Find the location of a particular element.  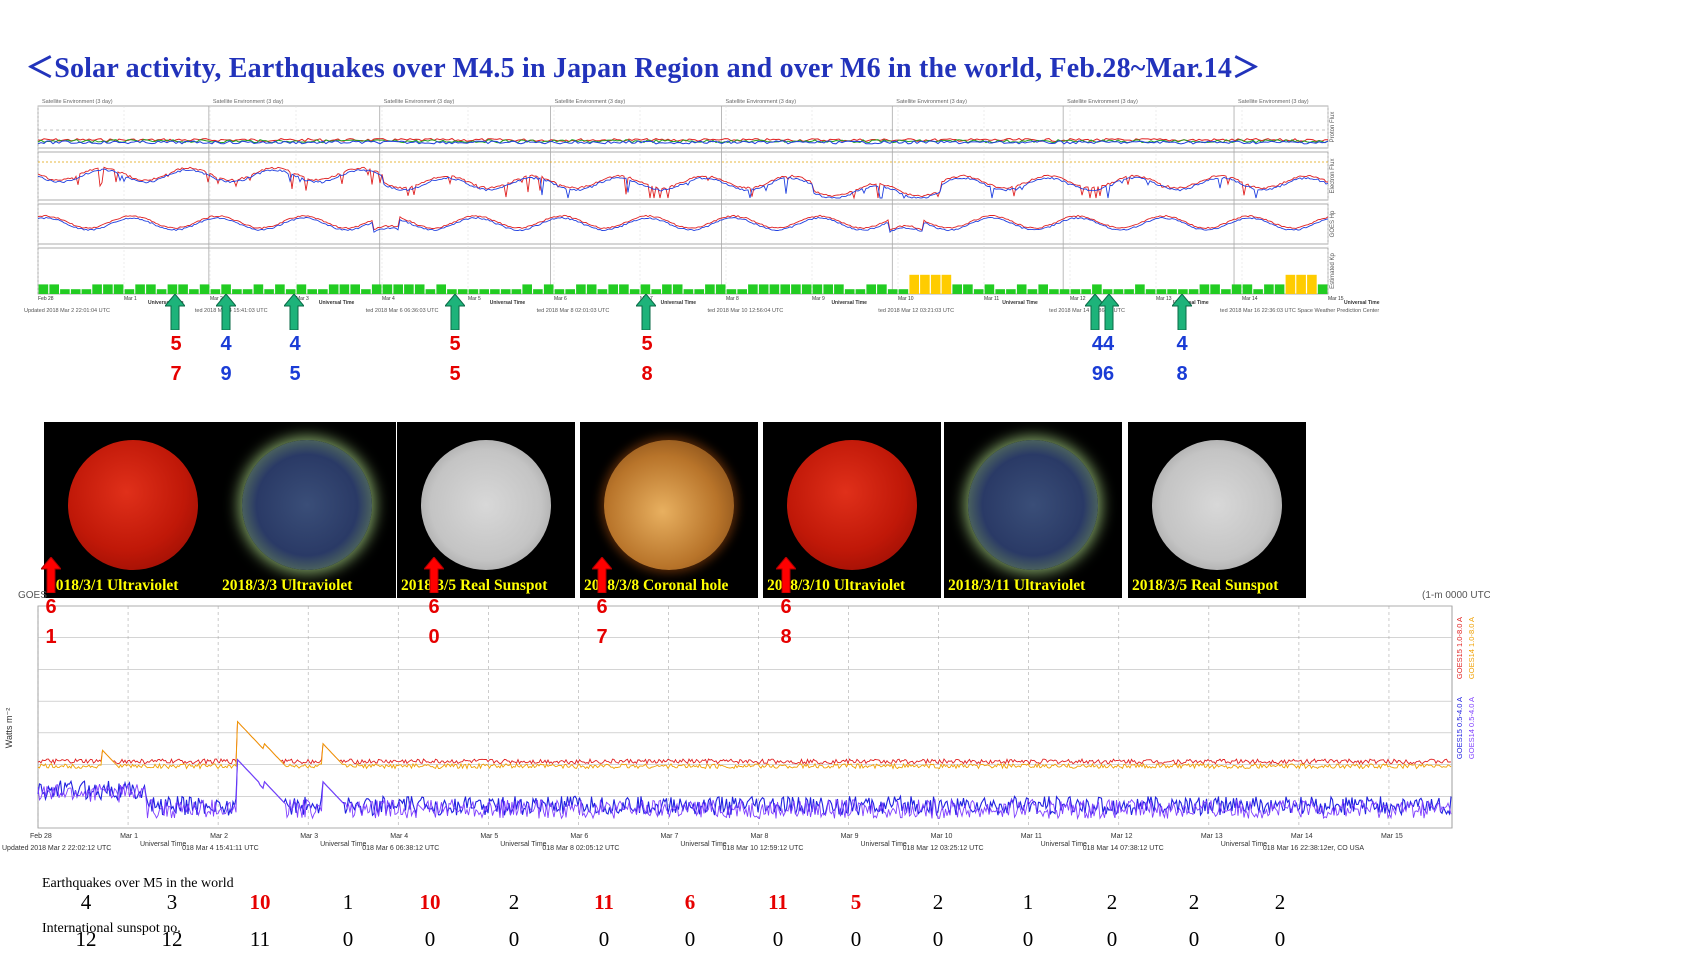

earthquake-count-cell: 5 is located at coordinates (856, 902).